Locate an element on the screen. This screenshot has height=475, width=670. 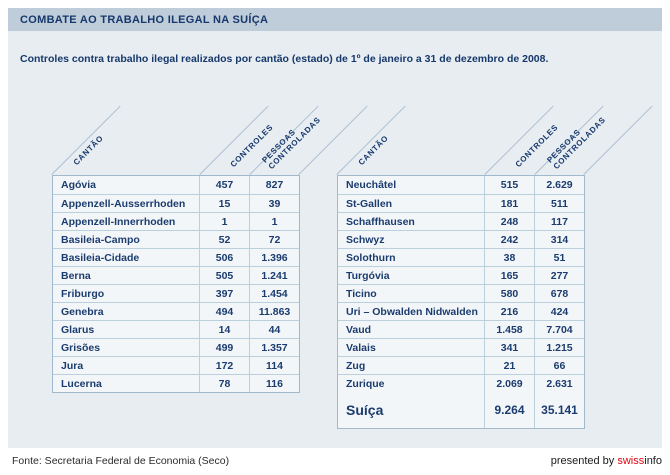
cell-pessoas: 1 is located at coordinates (274, 221).